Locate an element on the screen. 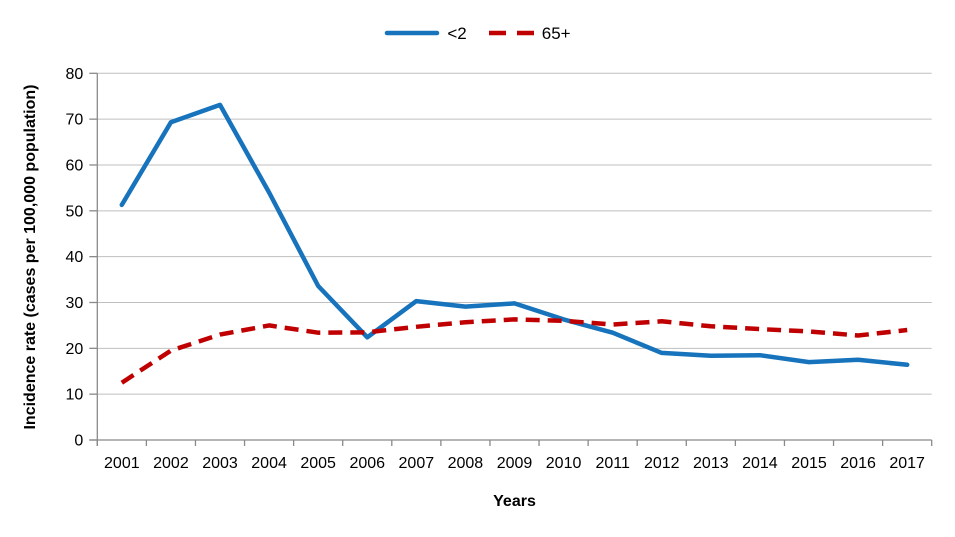 This screenshot has height=537, width=955. chart-legend: <2 65+ is located at coordinates (477, 33).